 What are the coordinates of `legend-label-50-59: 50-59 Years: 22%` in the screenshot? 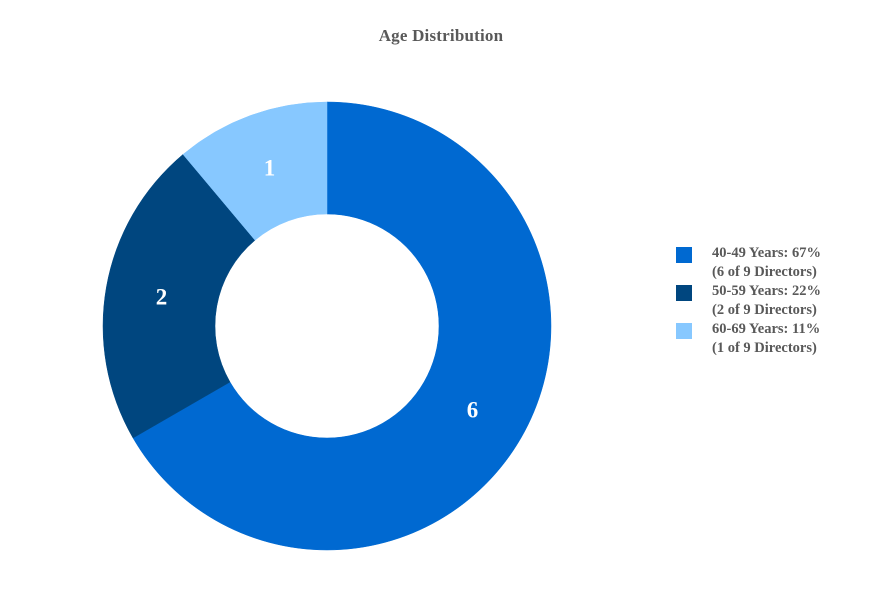 It's located at (766, 291).